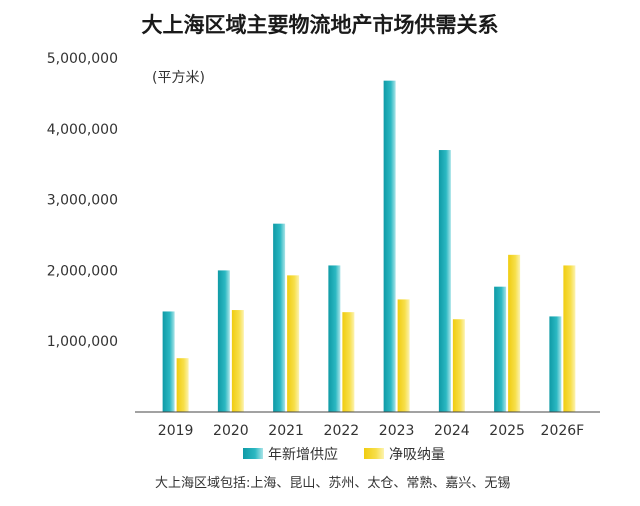 The height and width of the screenshot is (506, 640). Describe the element at coordinates (178, 78) in the screenshot. I see `y-unit-label: (平方米)` at that location.